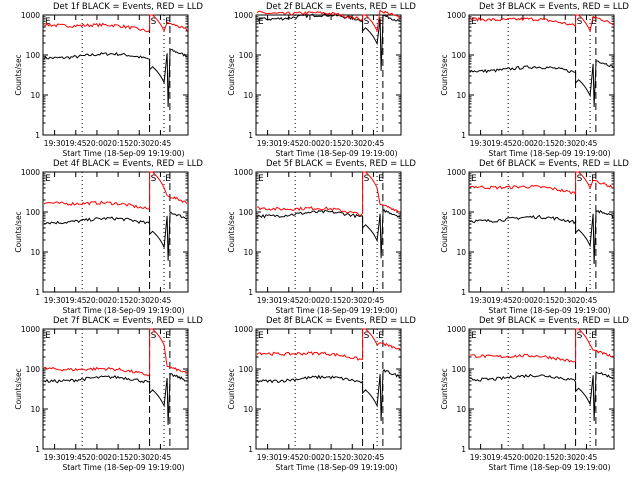 The width and height of the screenshot is (640, 480). Describe the element at coordinates (128, 164) in the screenshot. I see `chart-title: Det 4f BLACK = Events, RED = LLD` at that location.